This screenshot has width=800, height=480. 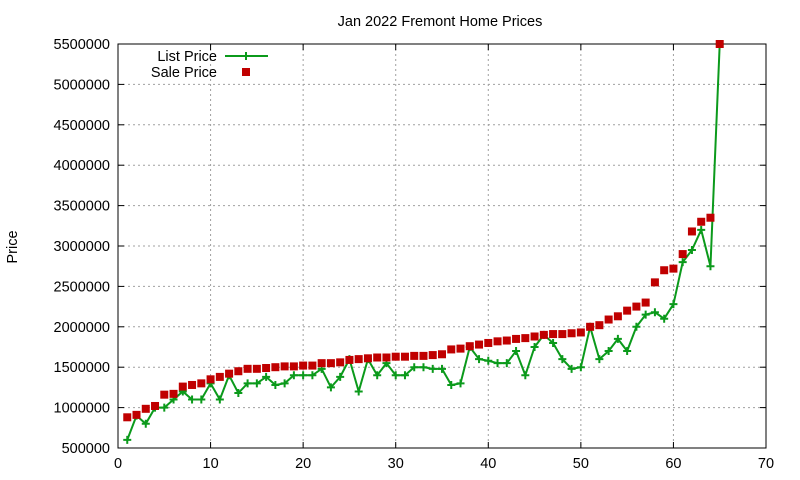 I want to click on y-tick-label: 4000000, so click(x=82, y=166).